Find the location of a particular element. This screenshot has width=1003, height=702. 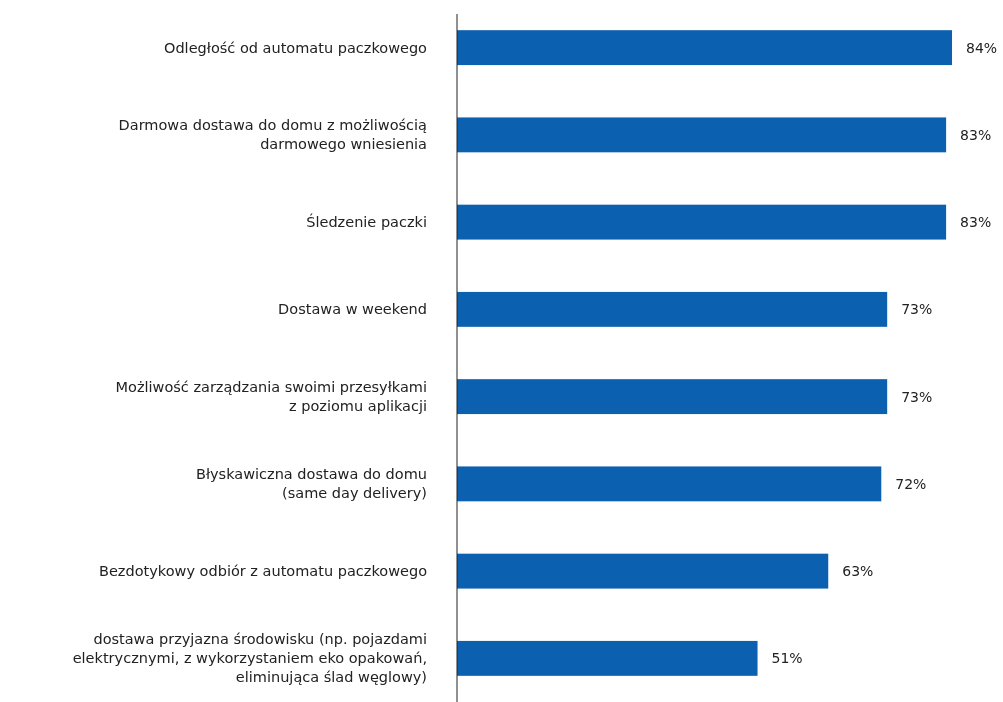

data-label: 84% is located at coordinates (982, 47).